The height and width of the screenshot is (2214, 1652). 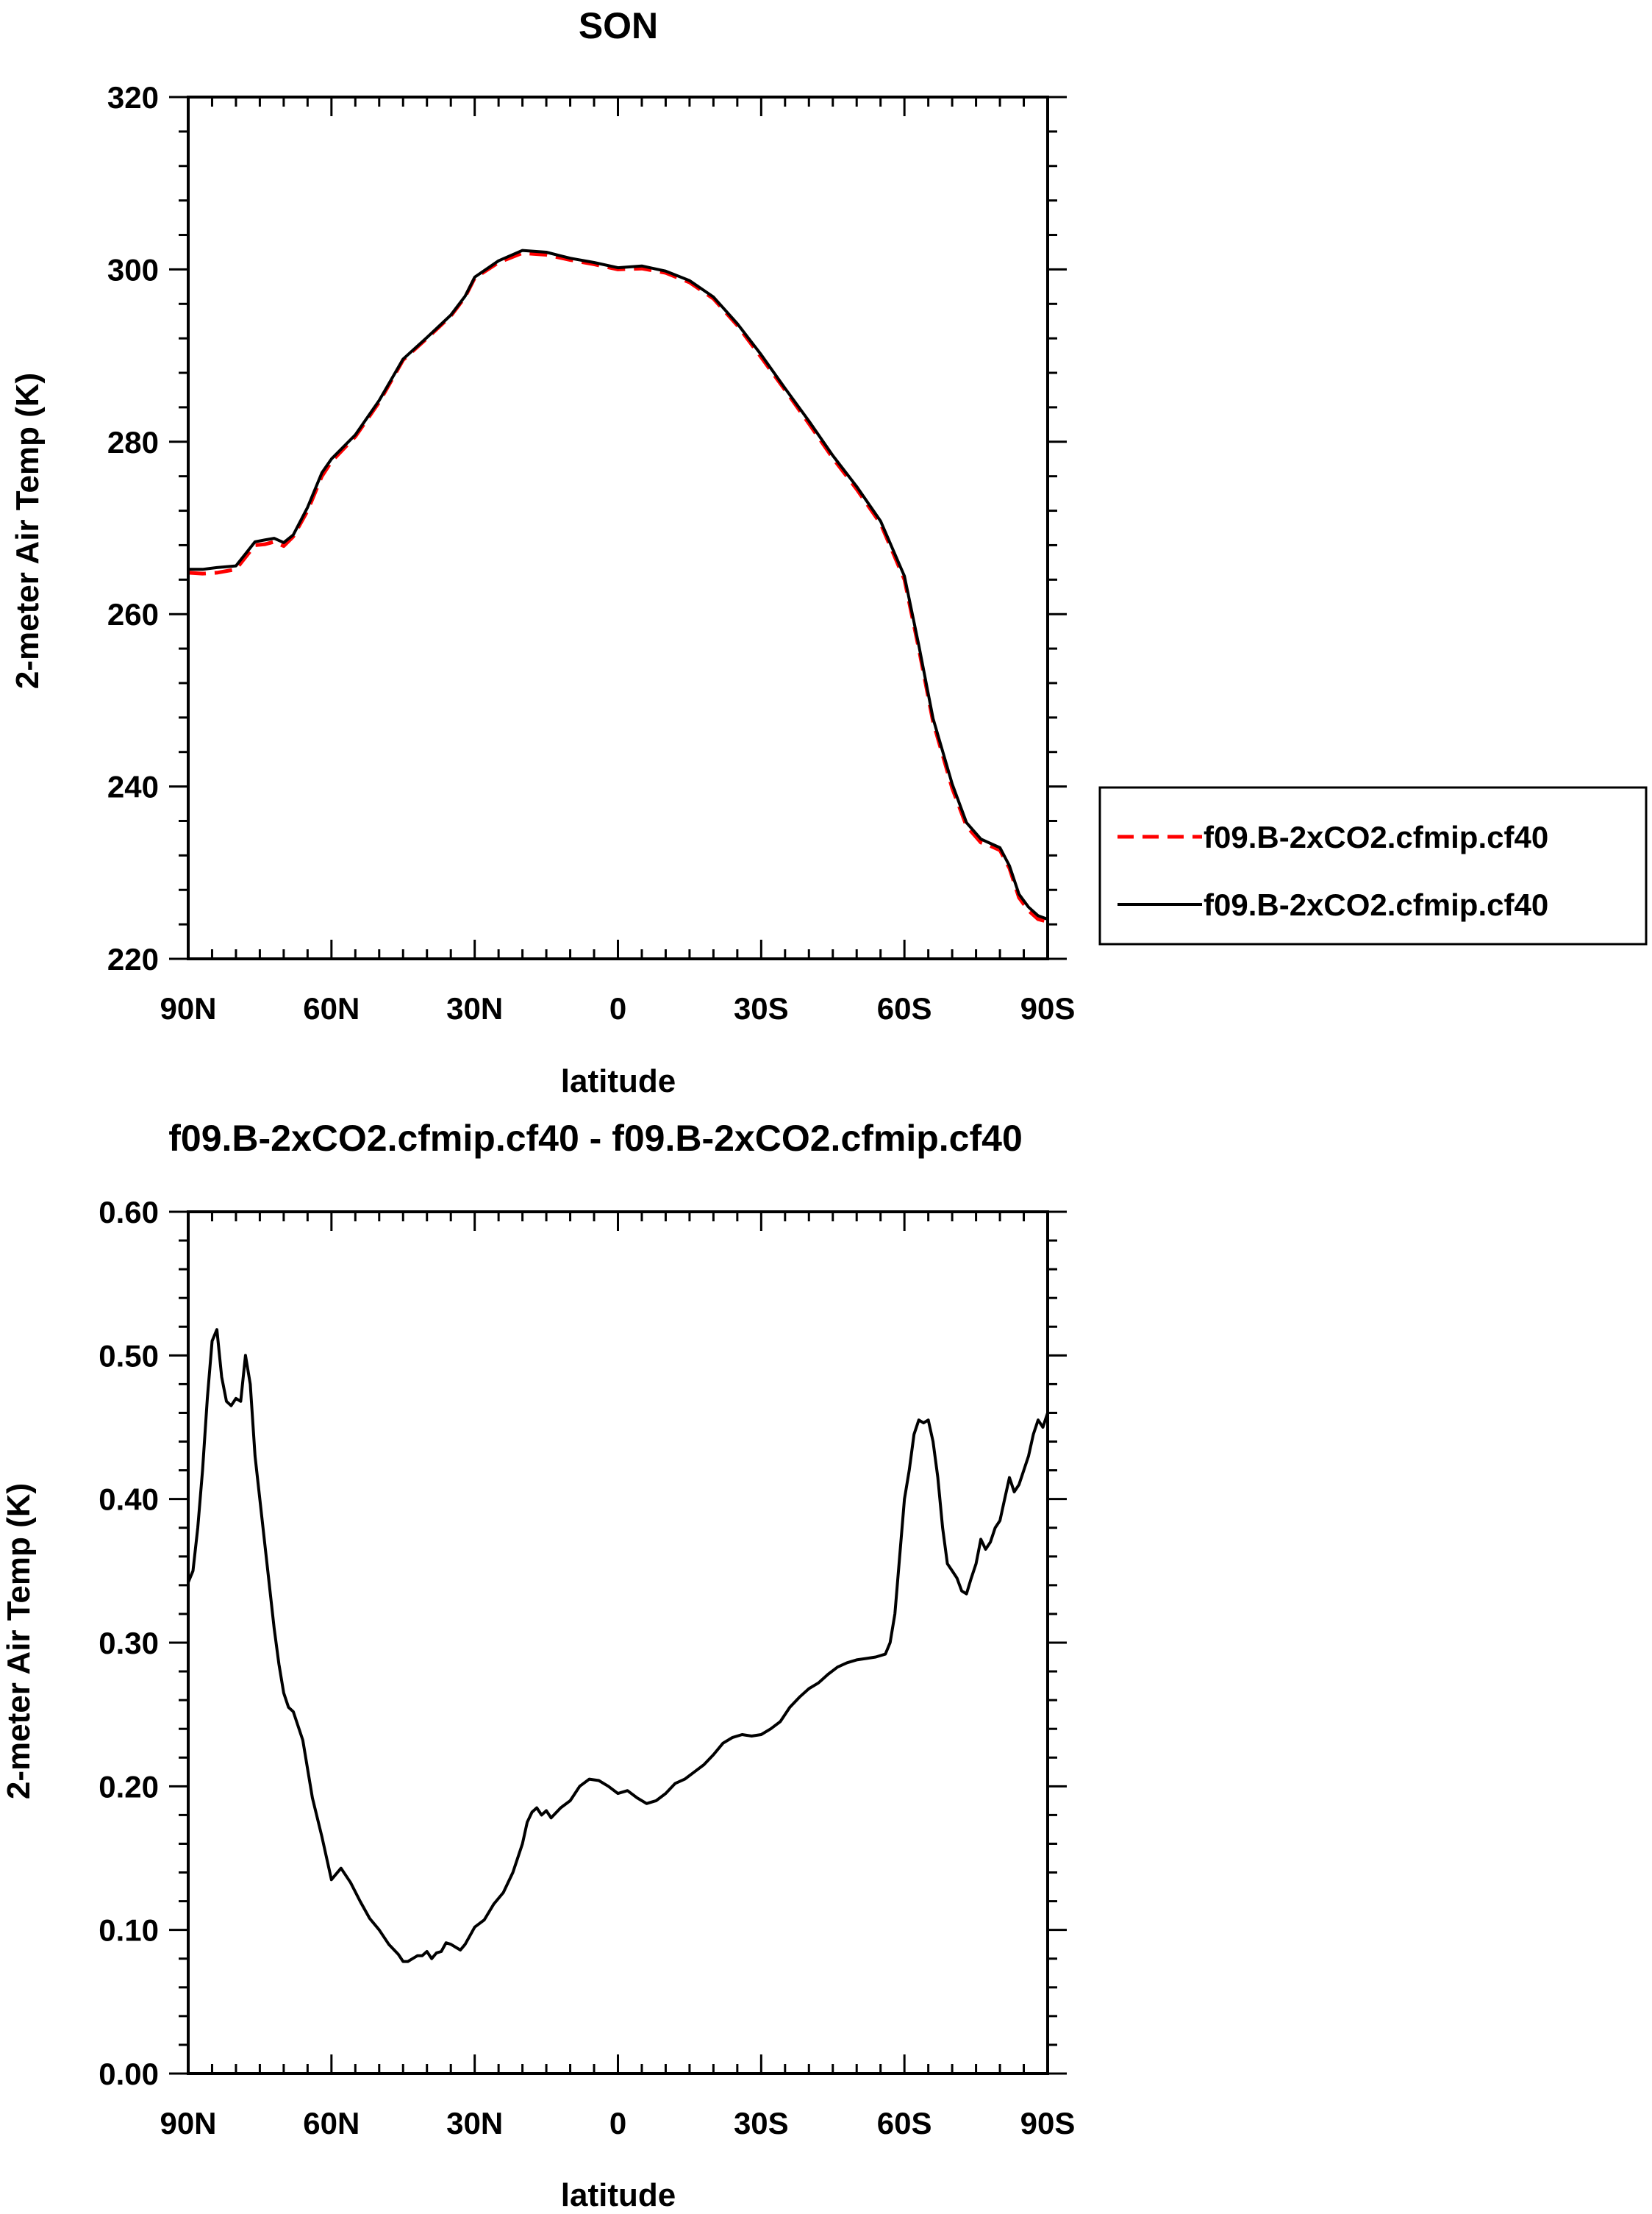 I want to click on y-tick-label: 0.40, so click(x=129, y=1499).